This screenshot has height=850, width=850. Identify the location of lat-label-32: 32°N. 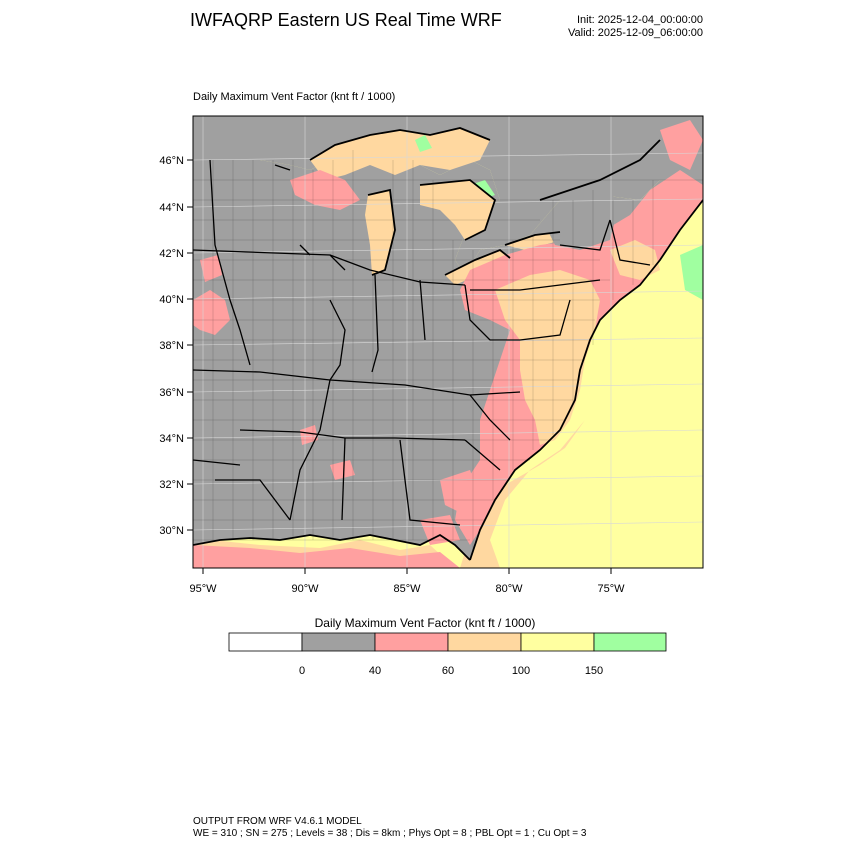
(171, 485).